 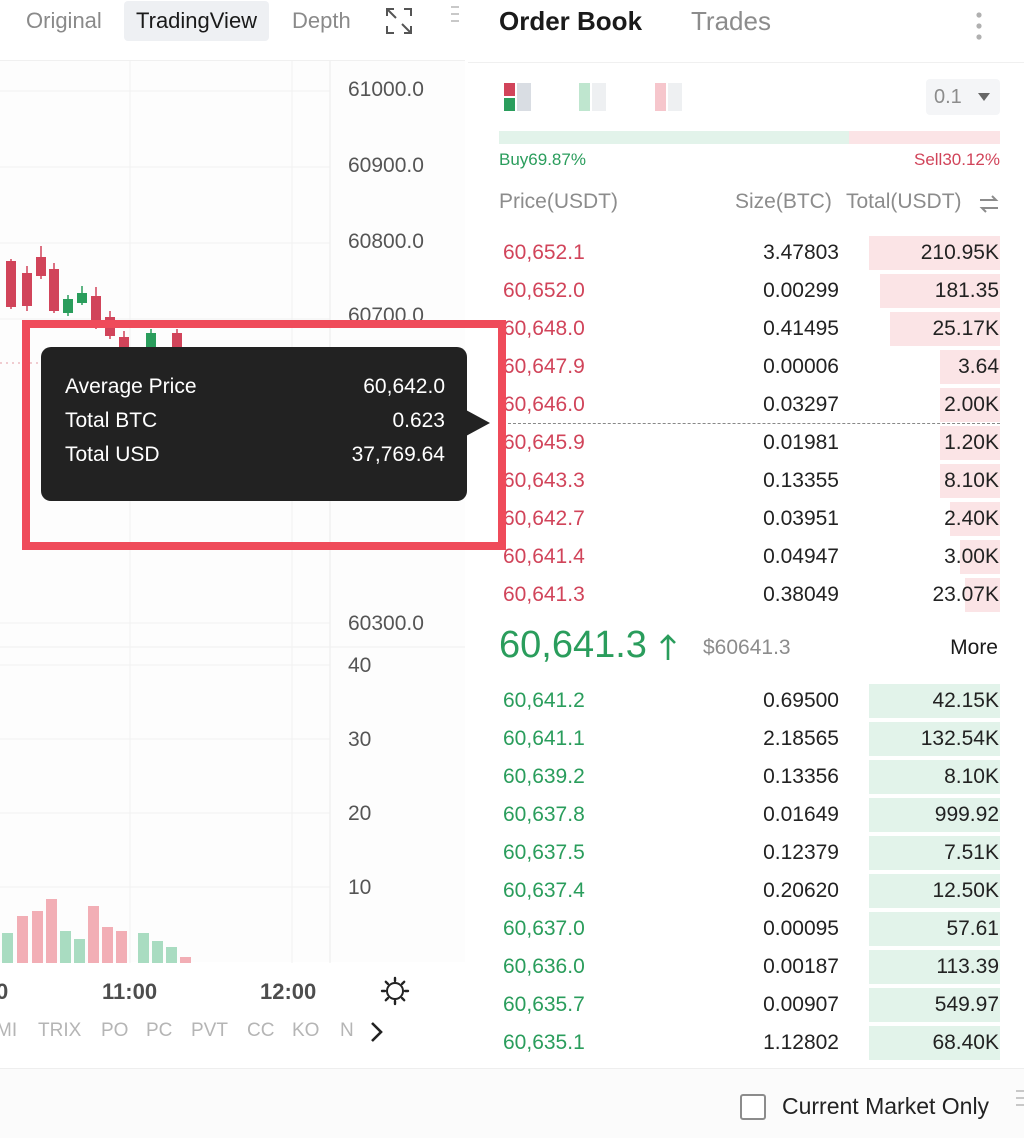 I want to click on last-price: 60,641.3, so click(x=573, y=645).